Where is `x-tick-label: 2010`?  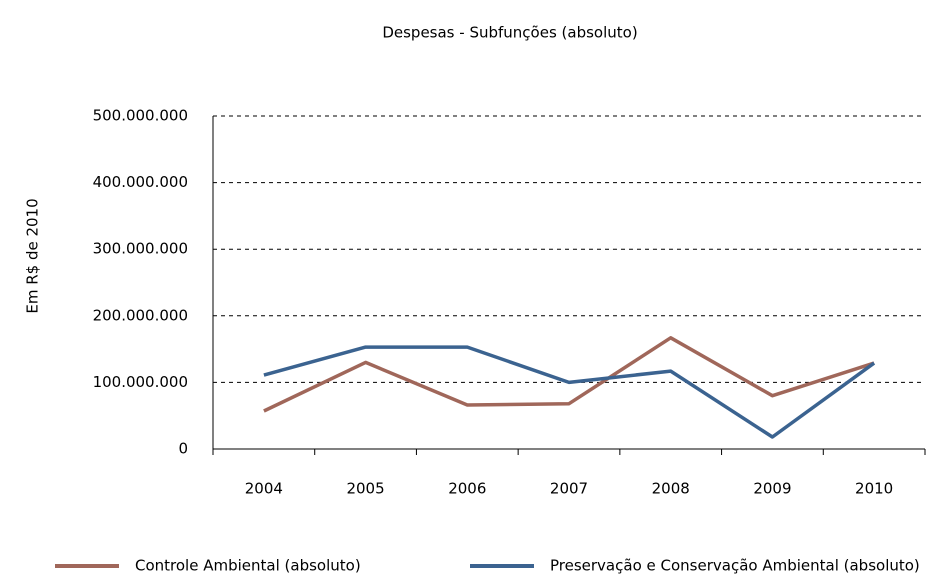 x-tick-label: 2010 is located at coordinates (874, 489).